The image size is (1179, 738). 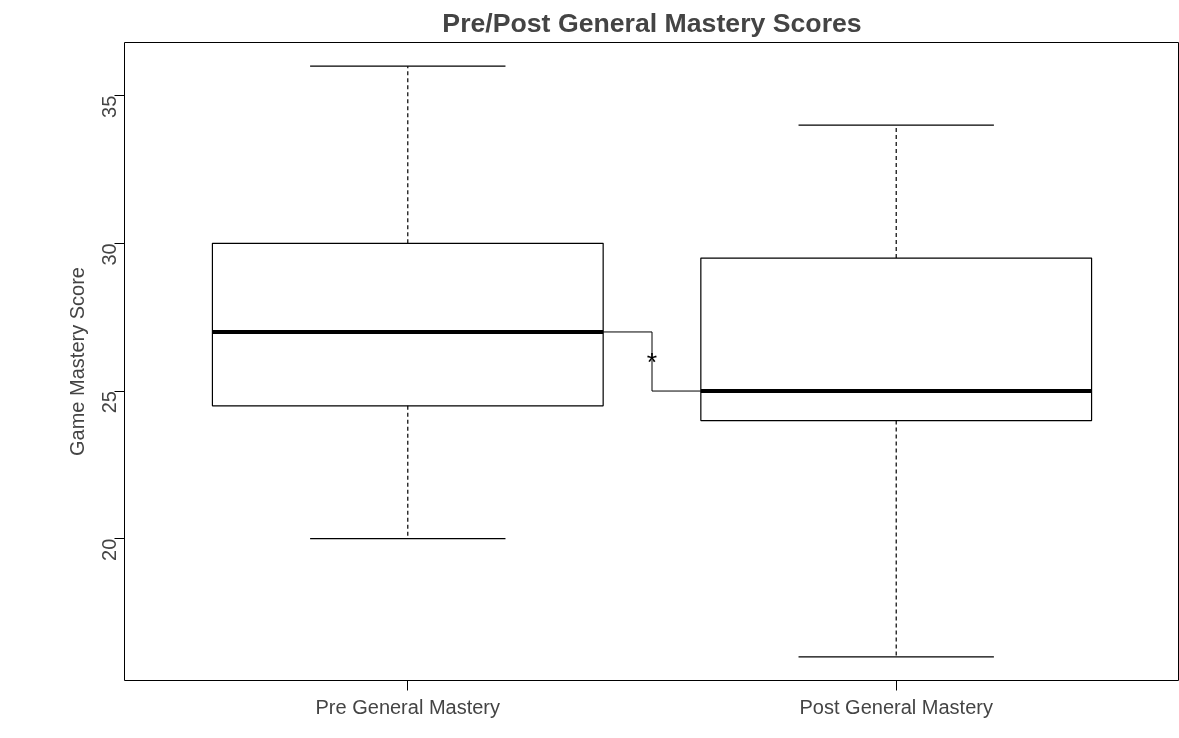 I want to click on x-tick-label: Pre General Mastery, so click(x=408, y=706).